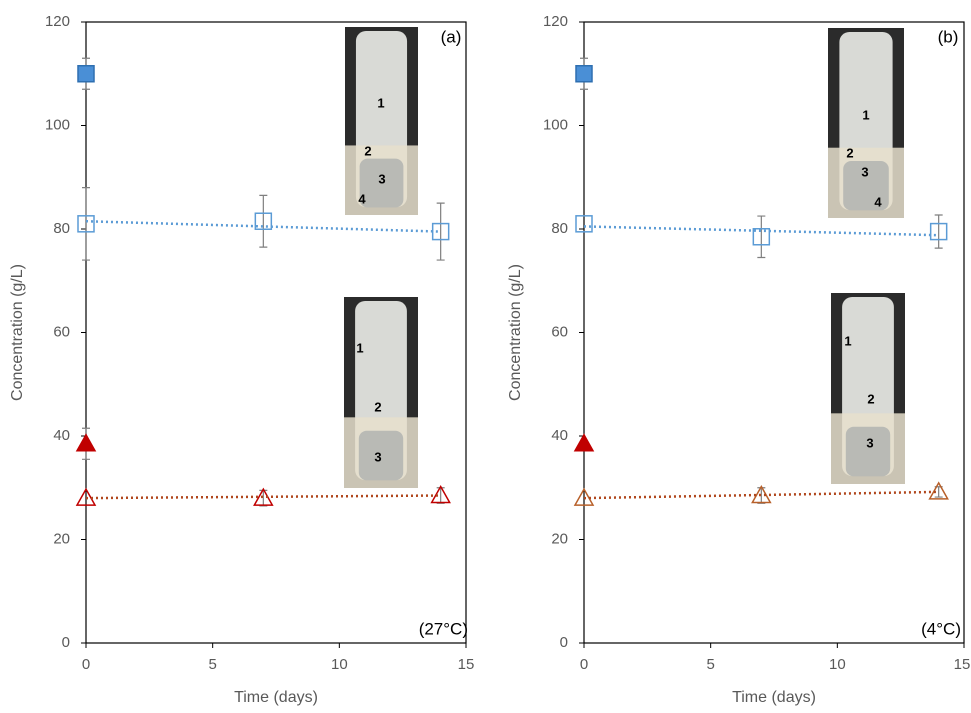 This screenshot has width=971, height=713. What do you see at coordinates (948, 36) in the screenshot?
I see `annotation: (b)` at bounding box center [948, 36].